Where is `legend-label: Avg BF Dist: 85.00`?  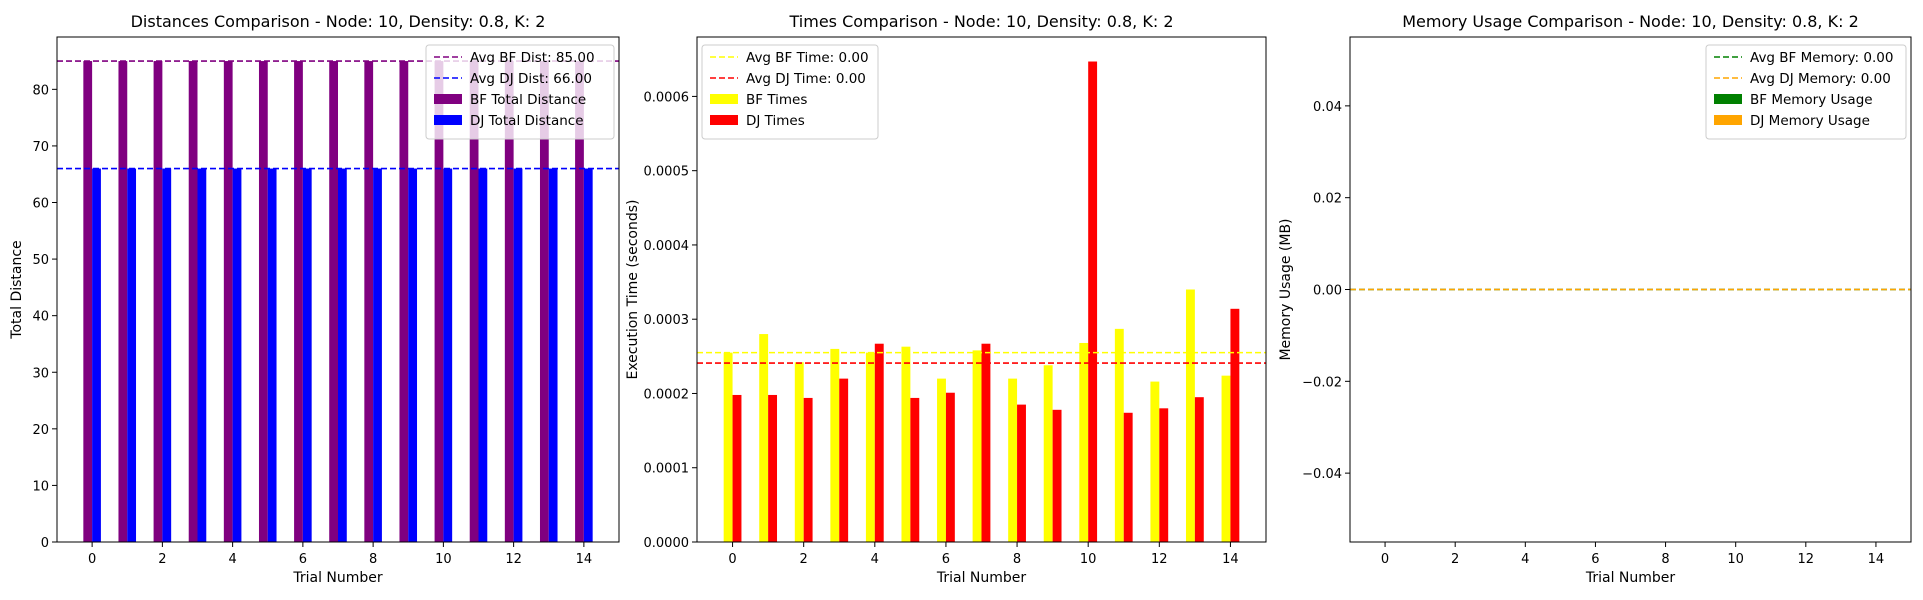 legend-label: Avg BF Dist: 85.00 is located at coordinates (532, 58).